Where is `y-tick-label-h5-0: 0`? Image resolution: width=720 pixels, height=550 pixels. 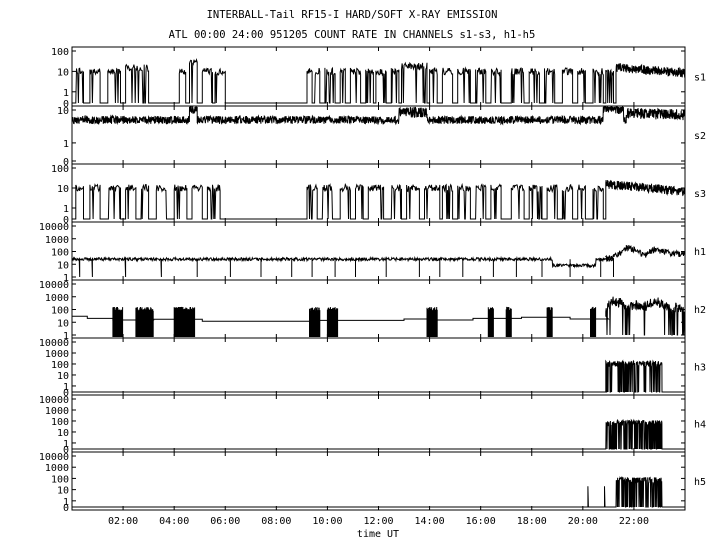 y-tick-label-h5-0: 0 is located at coordinates (66, 508).